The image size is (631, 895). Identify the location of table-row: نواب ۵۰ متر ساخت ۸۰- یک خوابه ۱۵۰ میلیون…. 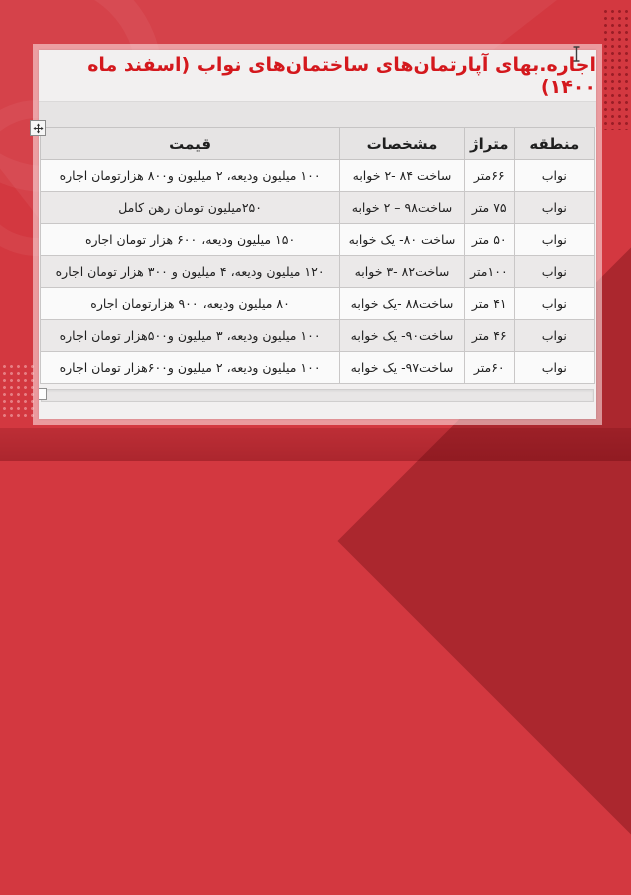
(317, 239).